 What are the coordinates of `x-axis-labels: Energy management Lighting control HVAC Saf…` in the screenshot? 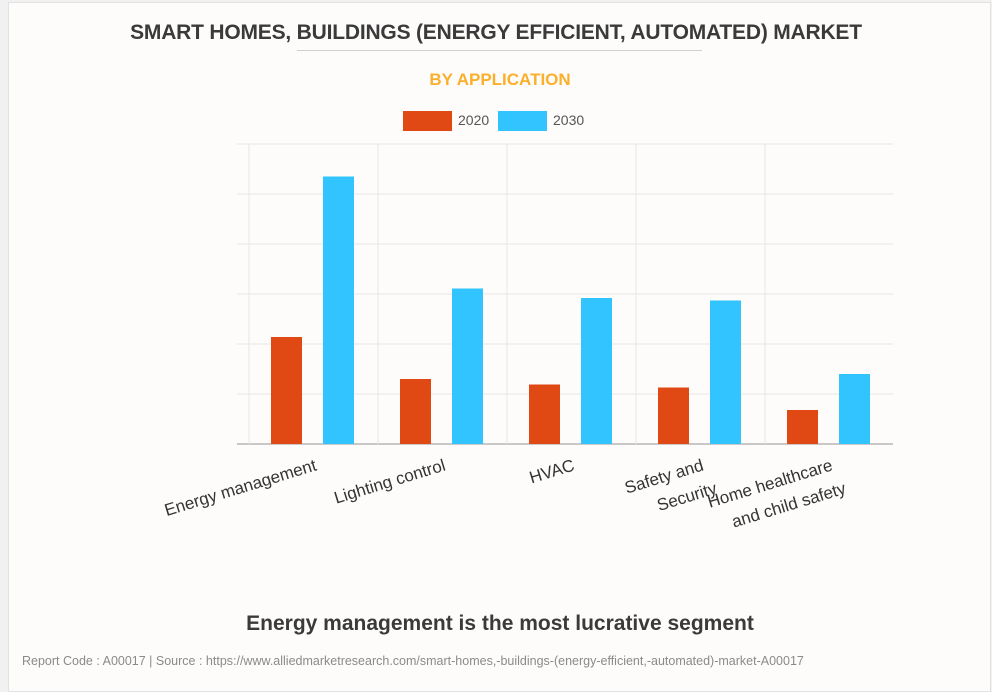 It's located at (505, 495).